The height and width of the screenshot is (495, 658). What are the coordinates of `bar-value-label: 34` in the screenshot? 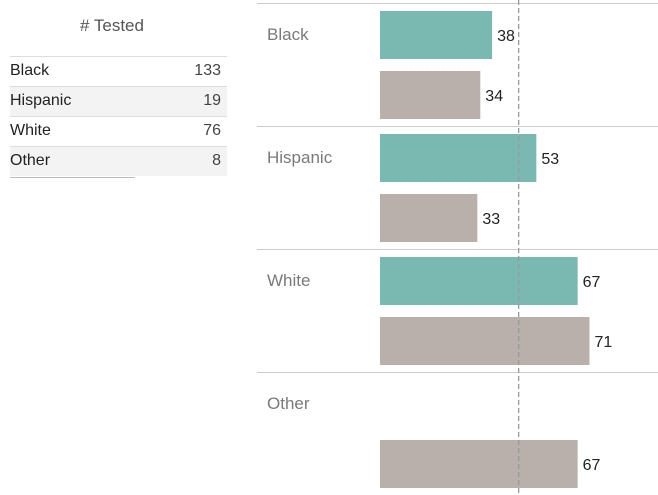 It's located at (494, 96).